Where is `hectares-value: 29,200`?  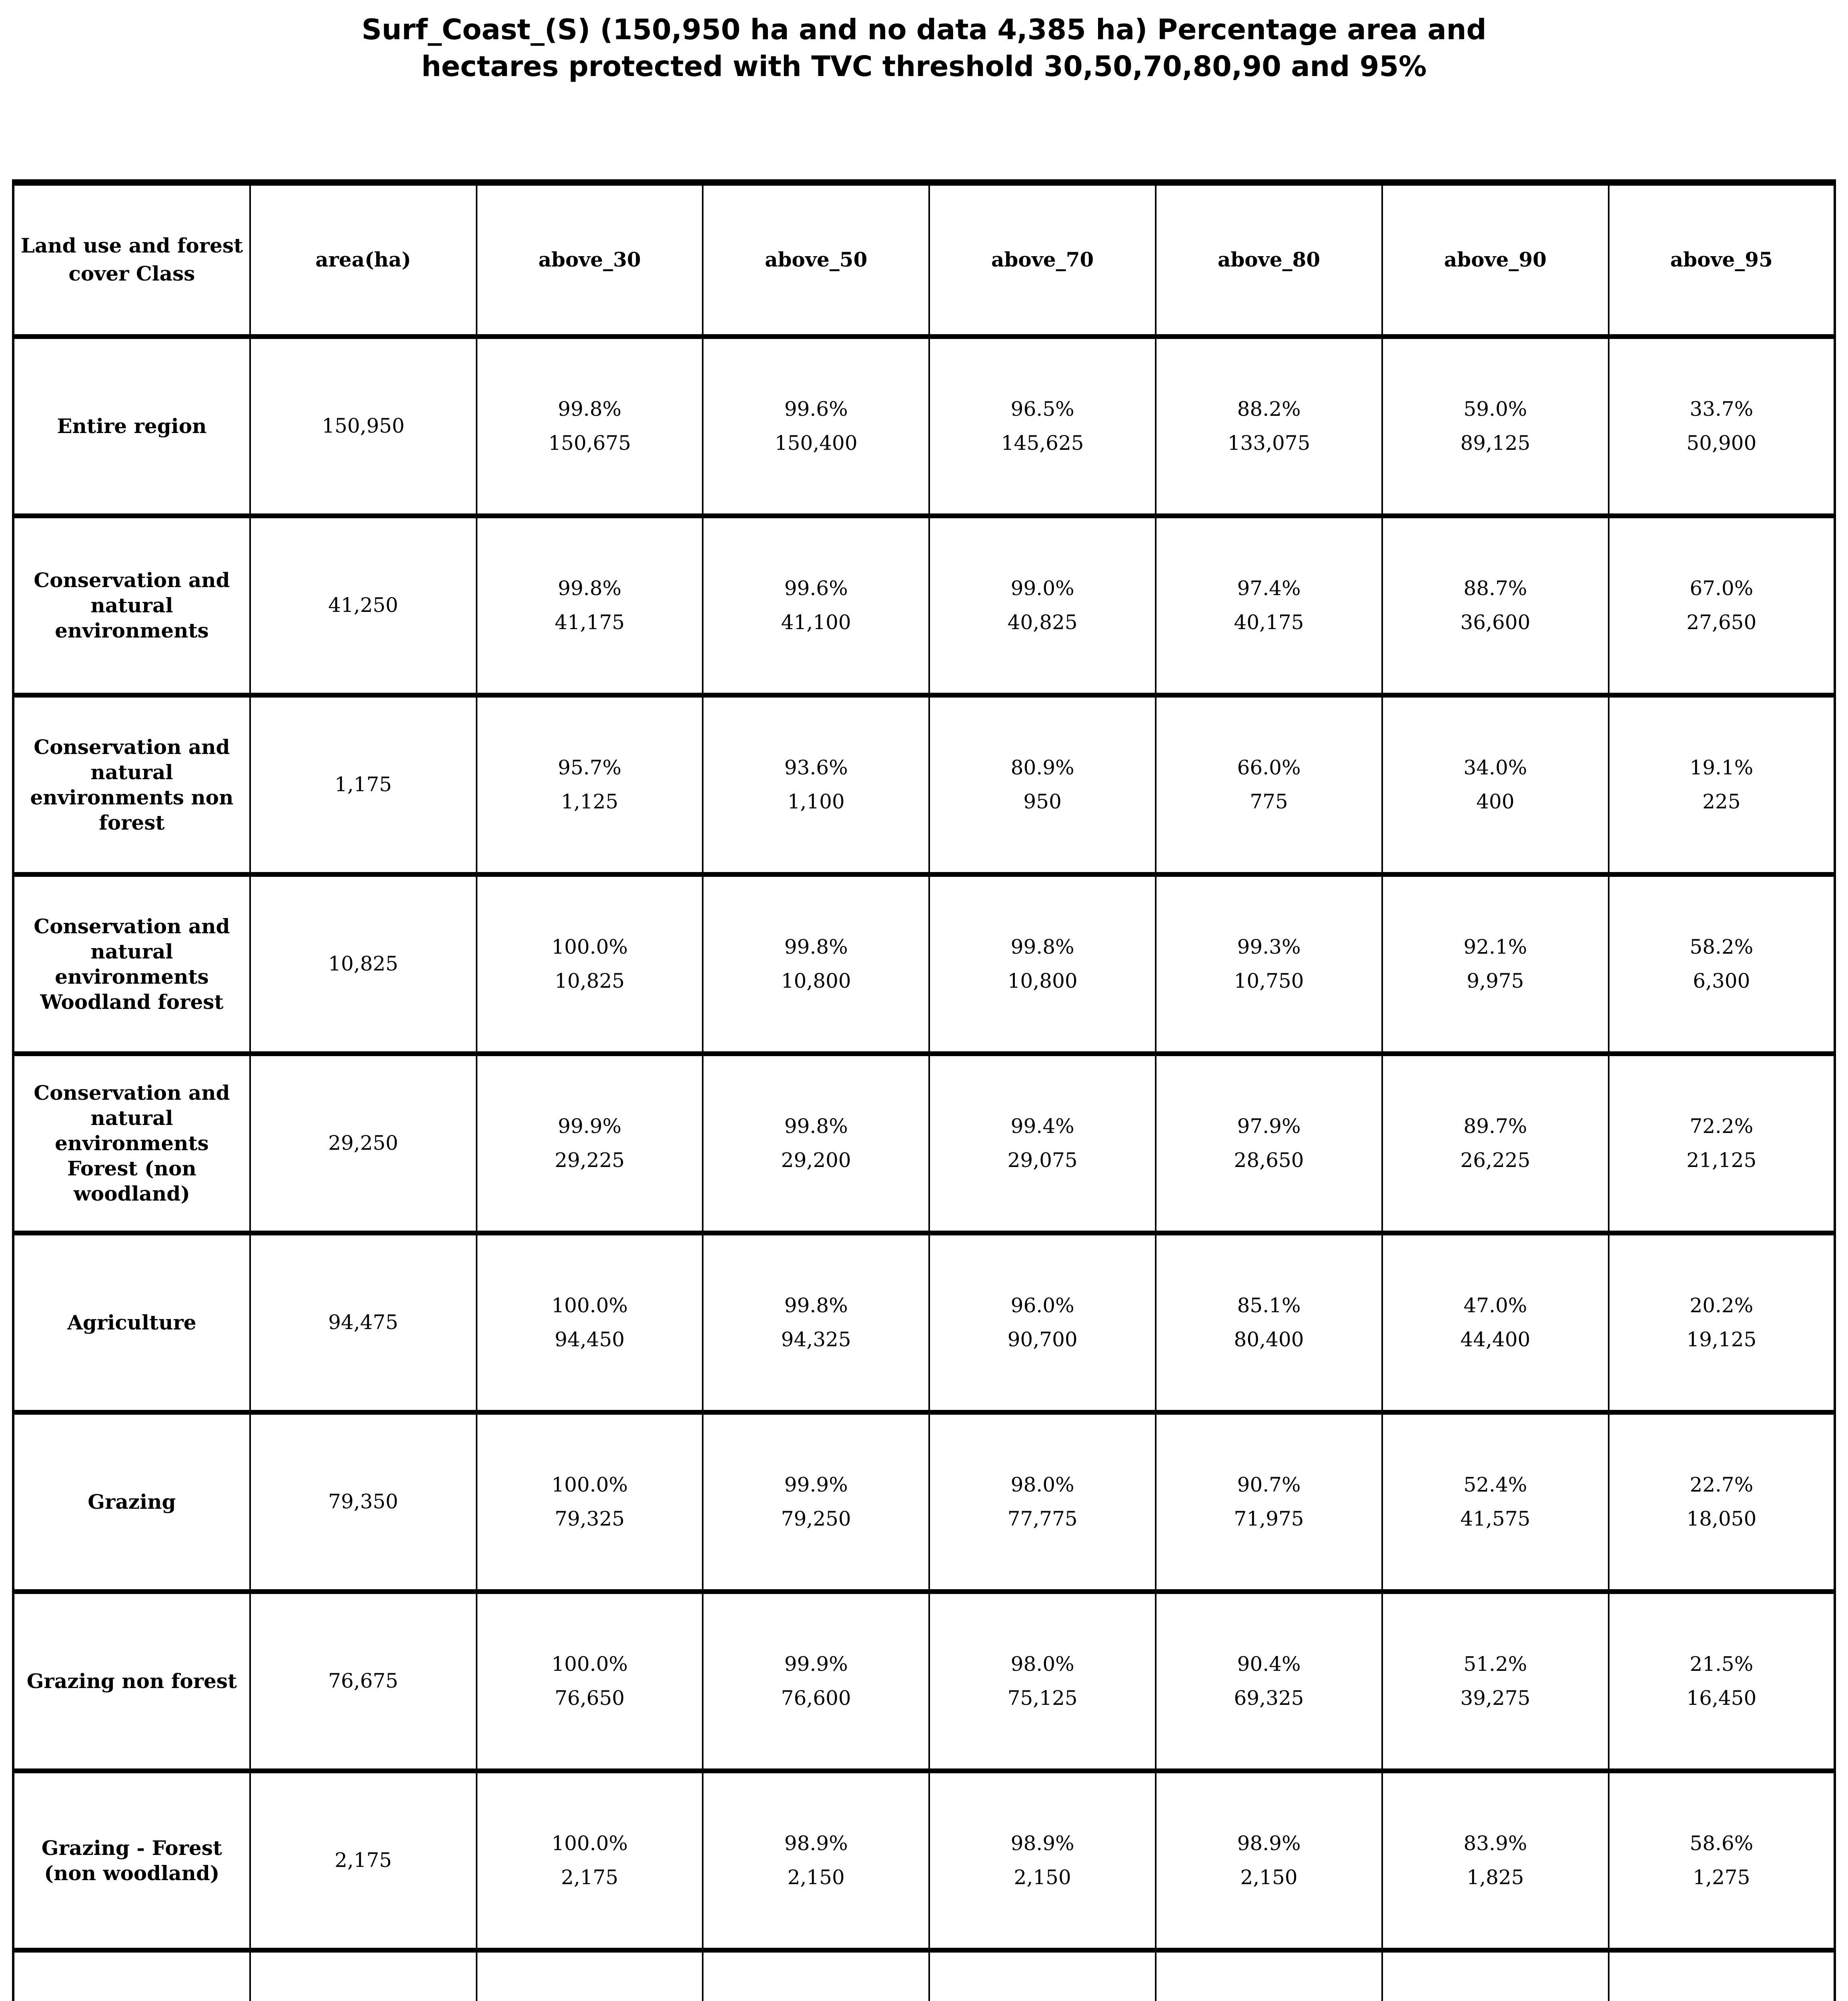
hectares-value: 29,200 is located at coordinates (816, 1160).